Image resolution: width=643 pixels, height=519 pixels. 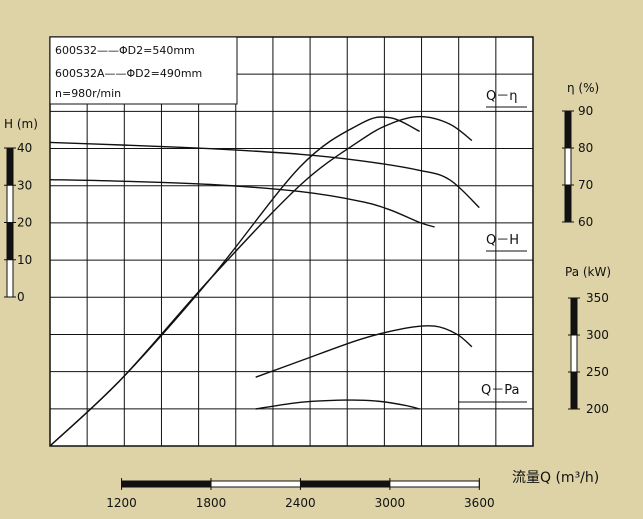 What do you see at coordinates (390, 503) in the screenshot?
I see `x-tick-label: 3000` at bounding box center [390, 503].